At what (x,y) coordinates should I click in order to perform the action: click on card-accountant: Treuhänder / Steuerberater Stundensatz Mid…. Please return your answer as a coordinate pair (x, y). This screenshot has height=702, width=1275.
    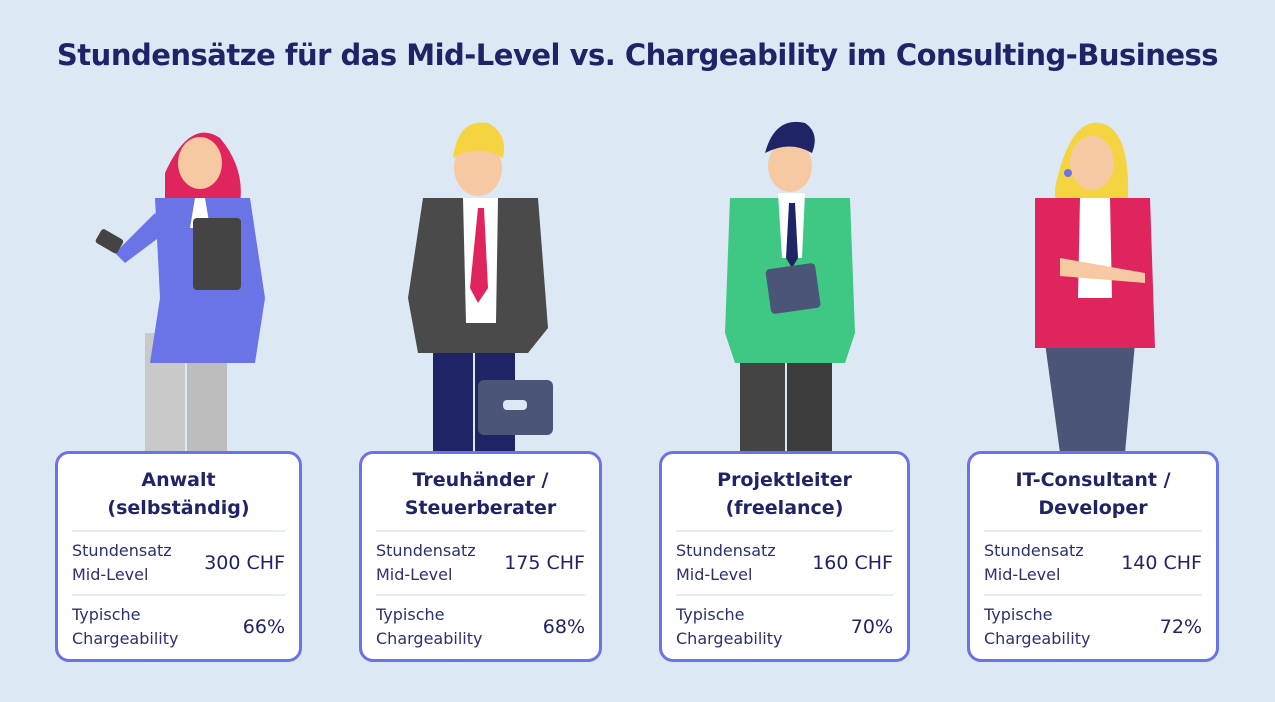
    Looking at the image, I should click on (480, 556).